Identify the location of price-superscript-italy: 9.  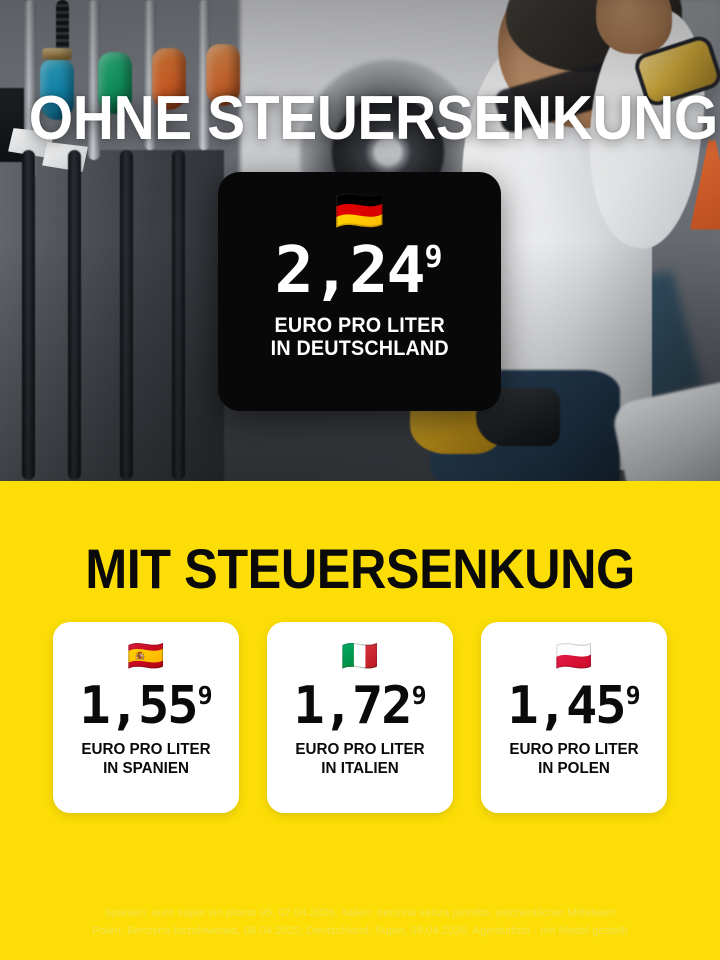
(419, 695).